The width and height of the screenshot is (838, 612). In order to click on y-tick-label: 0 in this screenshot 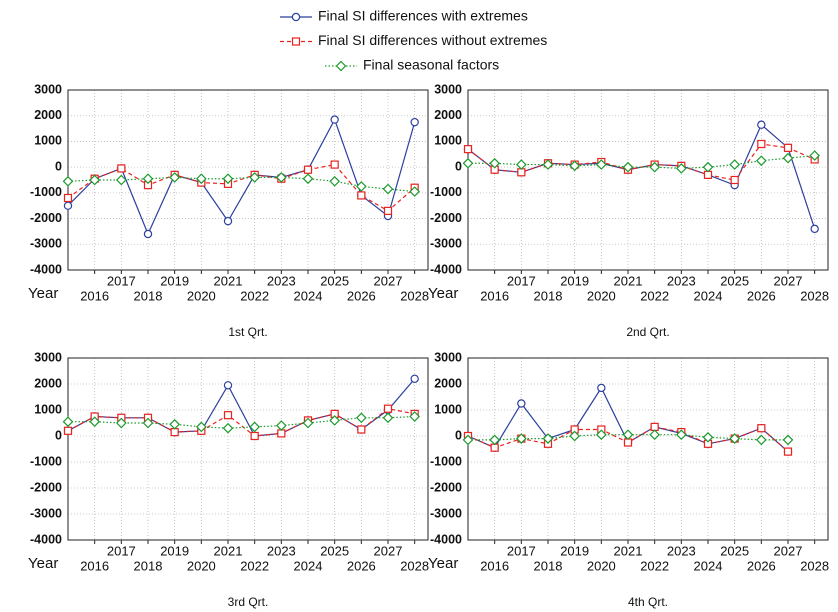, I will do `click(458, 435)`.